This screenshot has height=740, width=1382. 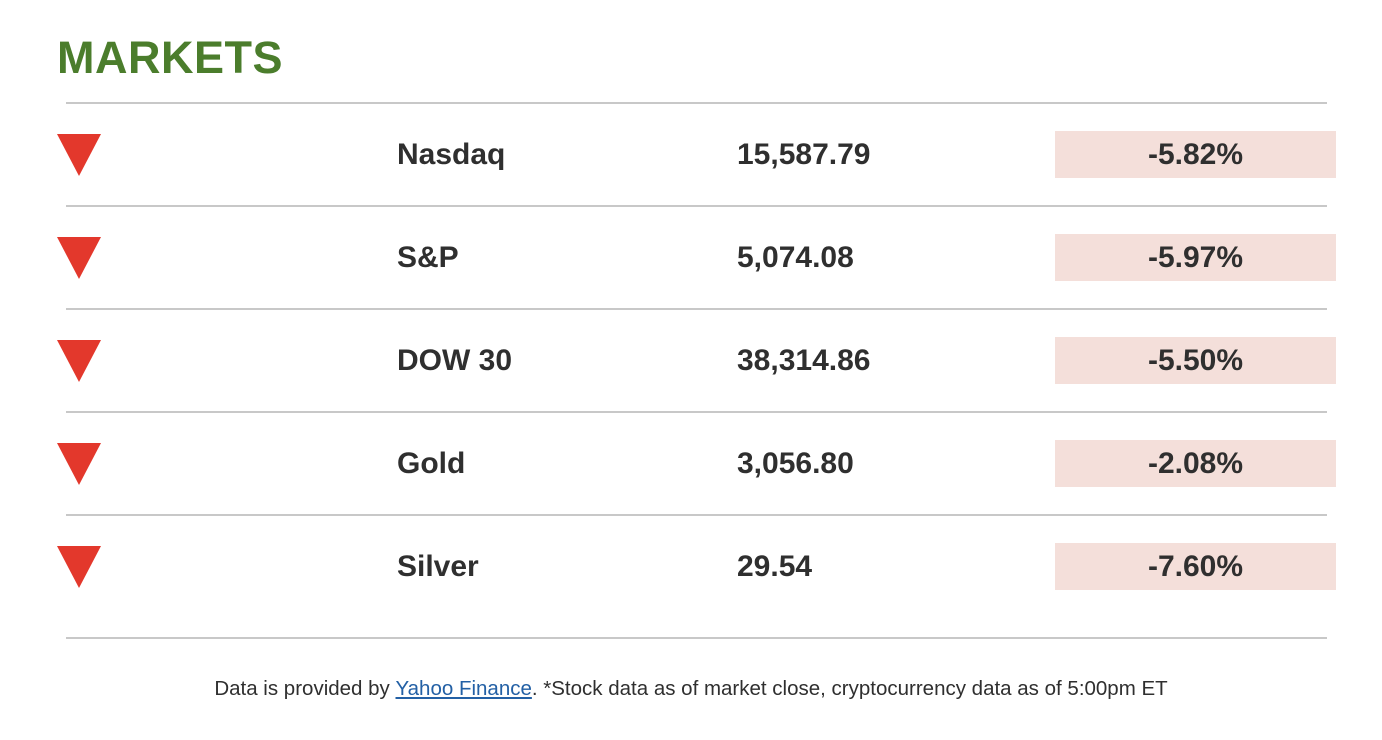 What do you see at coordinates (1195, 257) in the screenshot?
I see `market-change-badge: -5.97%` at bounding box center [1195, 257].